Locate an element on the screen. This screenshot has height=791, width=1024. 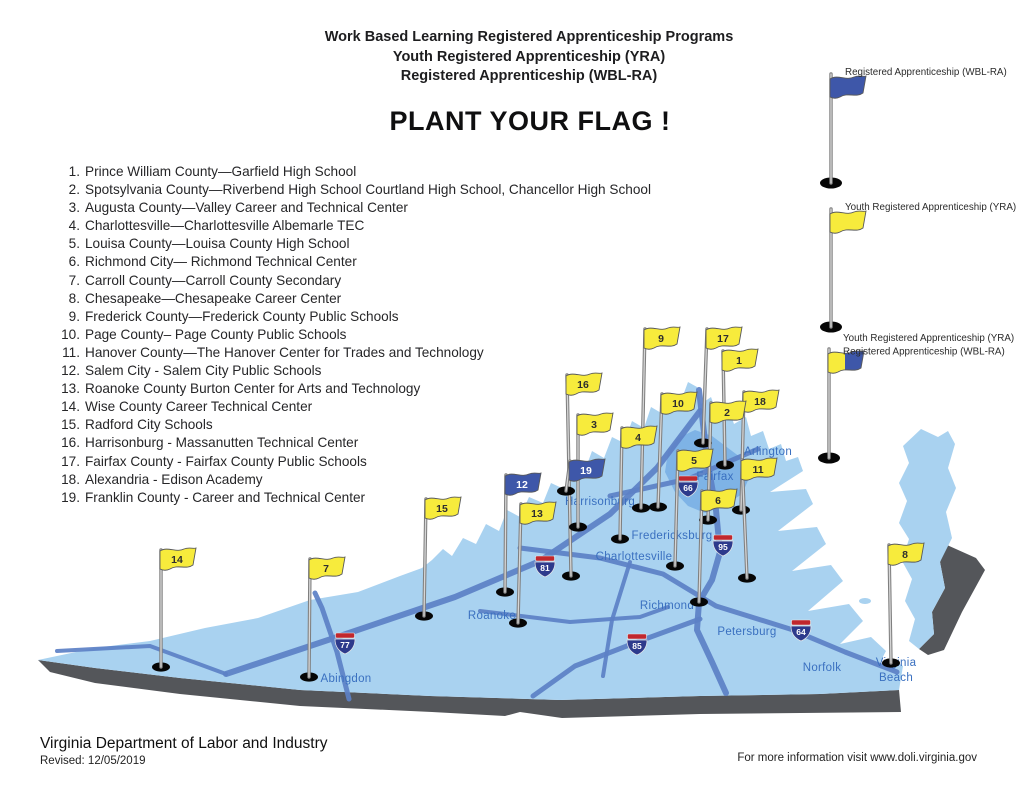
city-label-fredericksburg: Fredericksburg is located at coordinates (672, 536).